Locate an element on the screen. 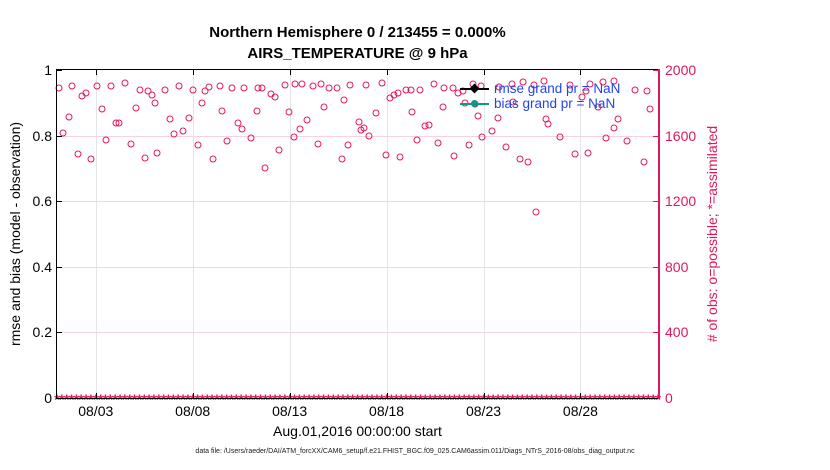  left-axis-label: rmse and bias (model - observation) is located at coordinates (15, 234).